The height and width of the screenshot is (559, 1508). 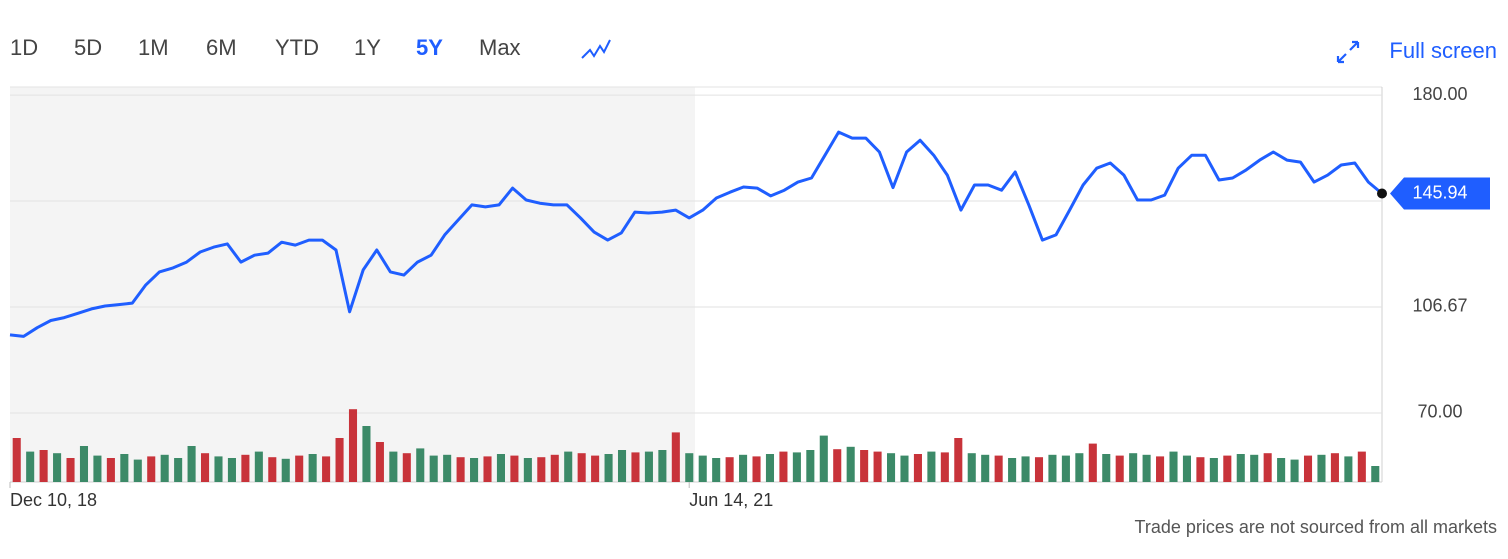 What do you see at coordinates (1439, 306) in the screenshot?
I see `y-tick-label: 106.67` at bounding box center [1439, 306].